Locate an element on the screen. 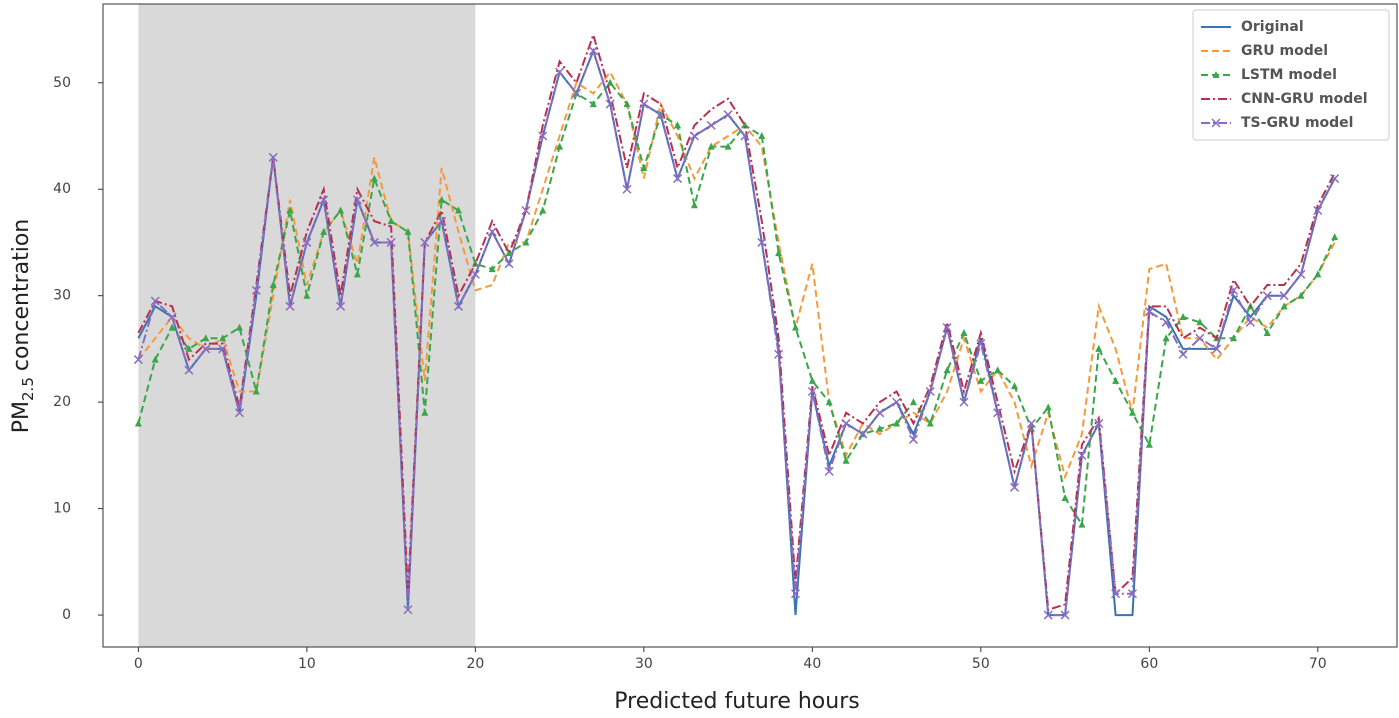 The image size is (1399, 718). x-tick-label: 70 is located at coordinates (1318, 664).